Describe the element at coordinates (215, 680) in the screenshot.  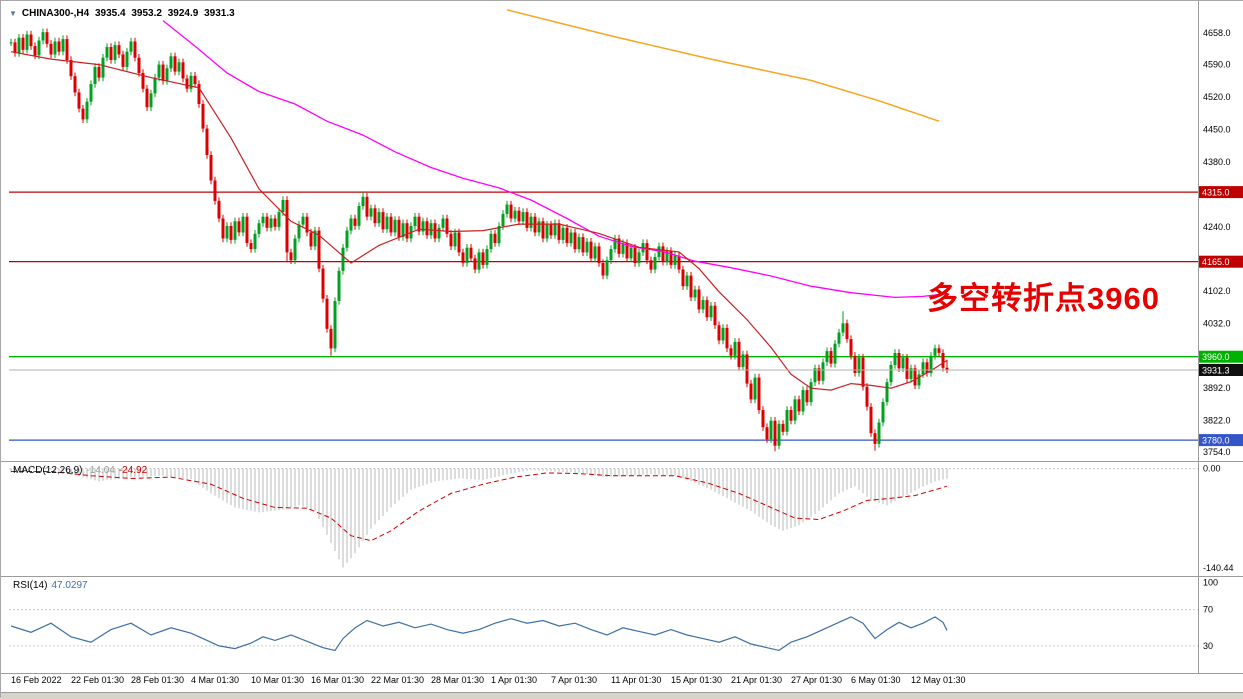
I see `svg-text: 4 Mar 01:30` at that location.